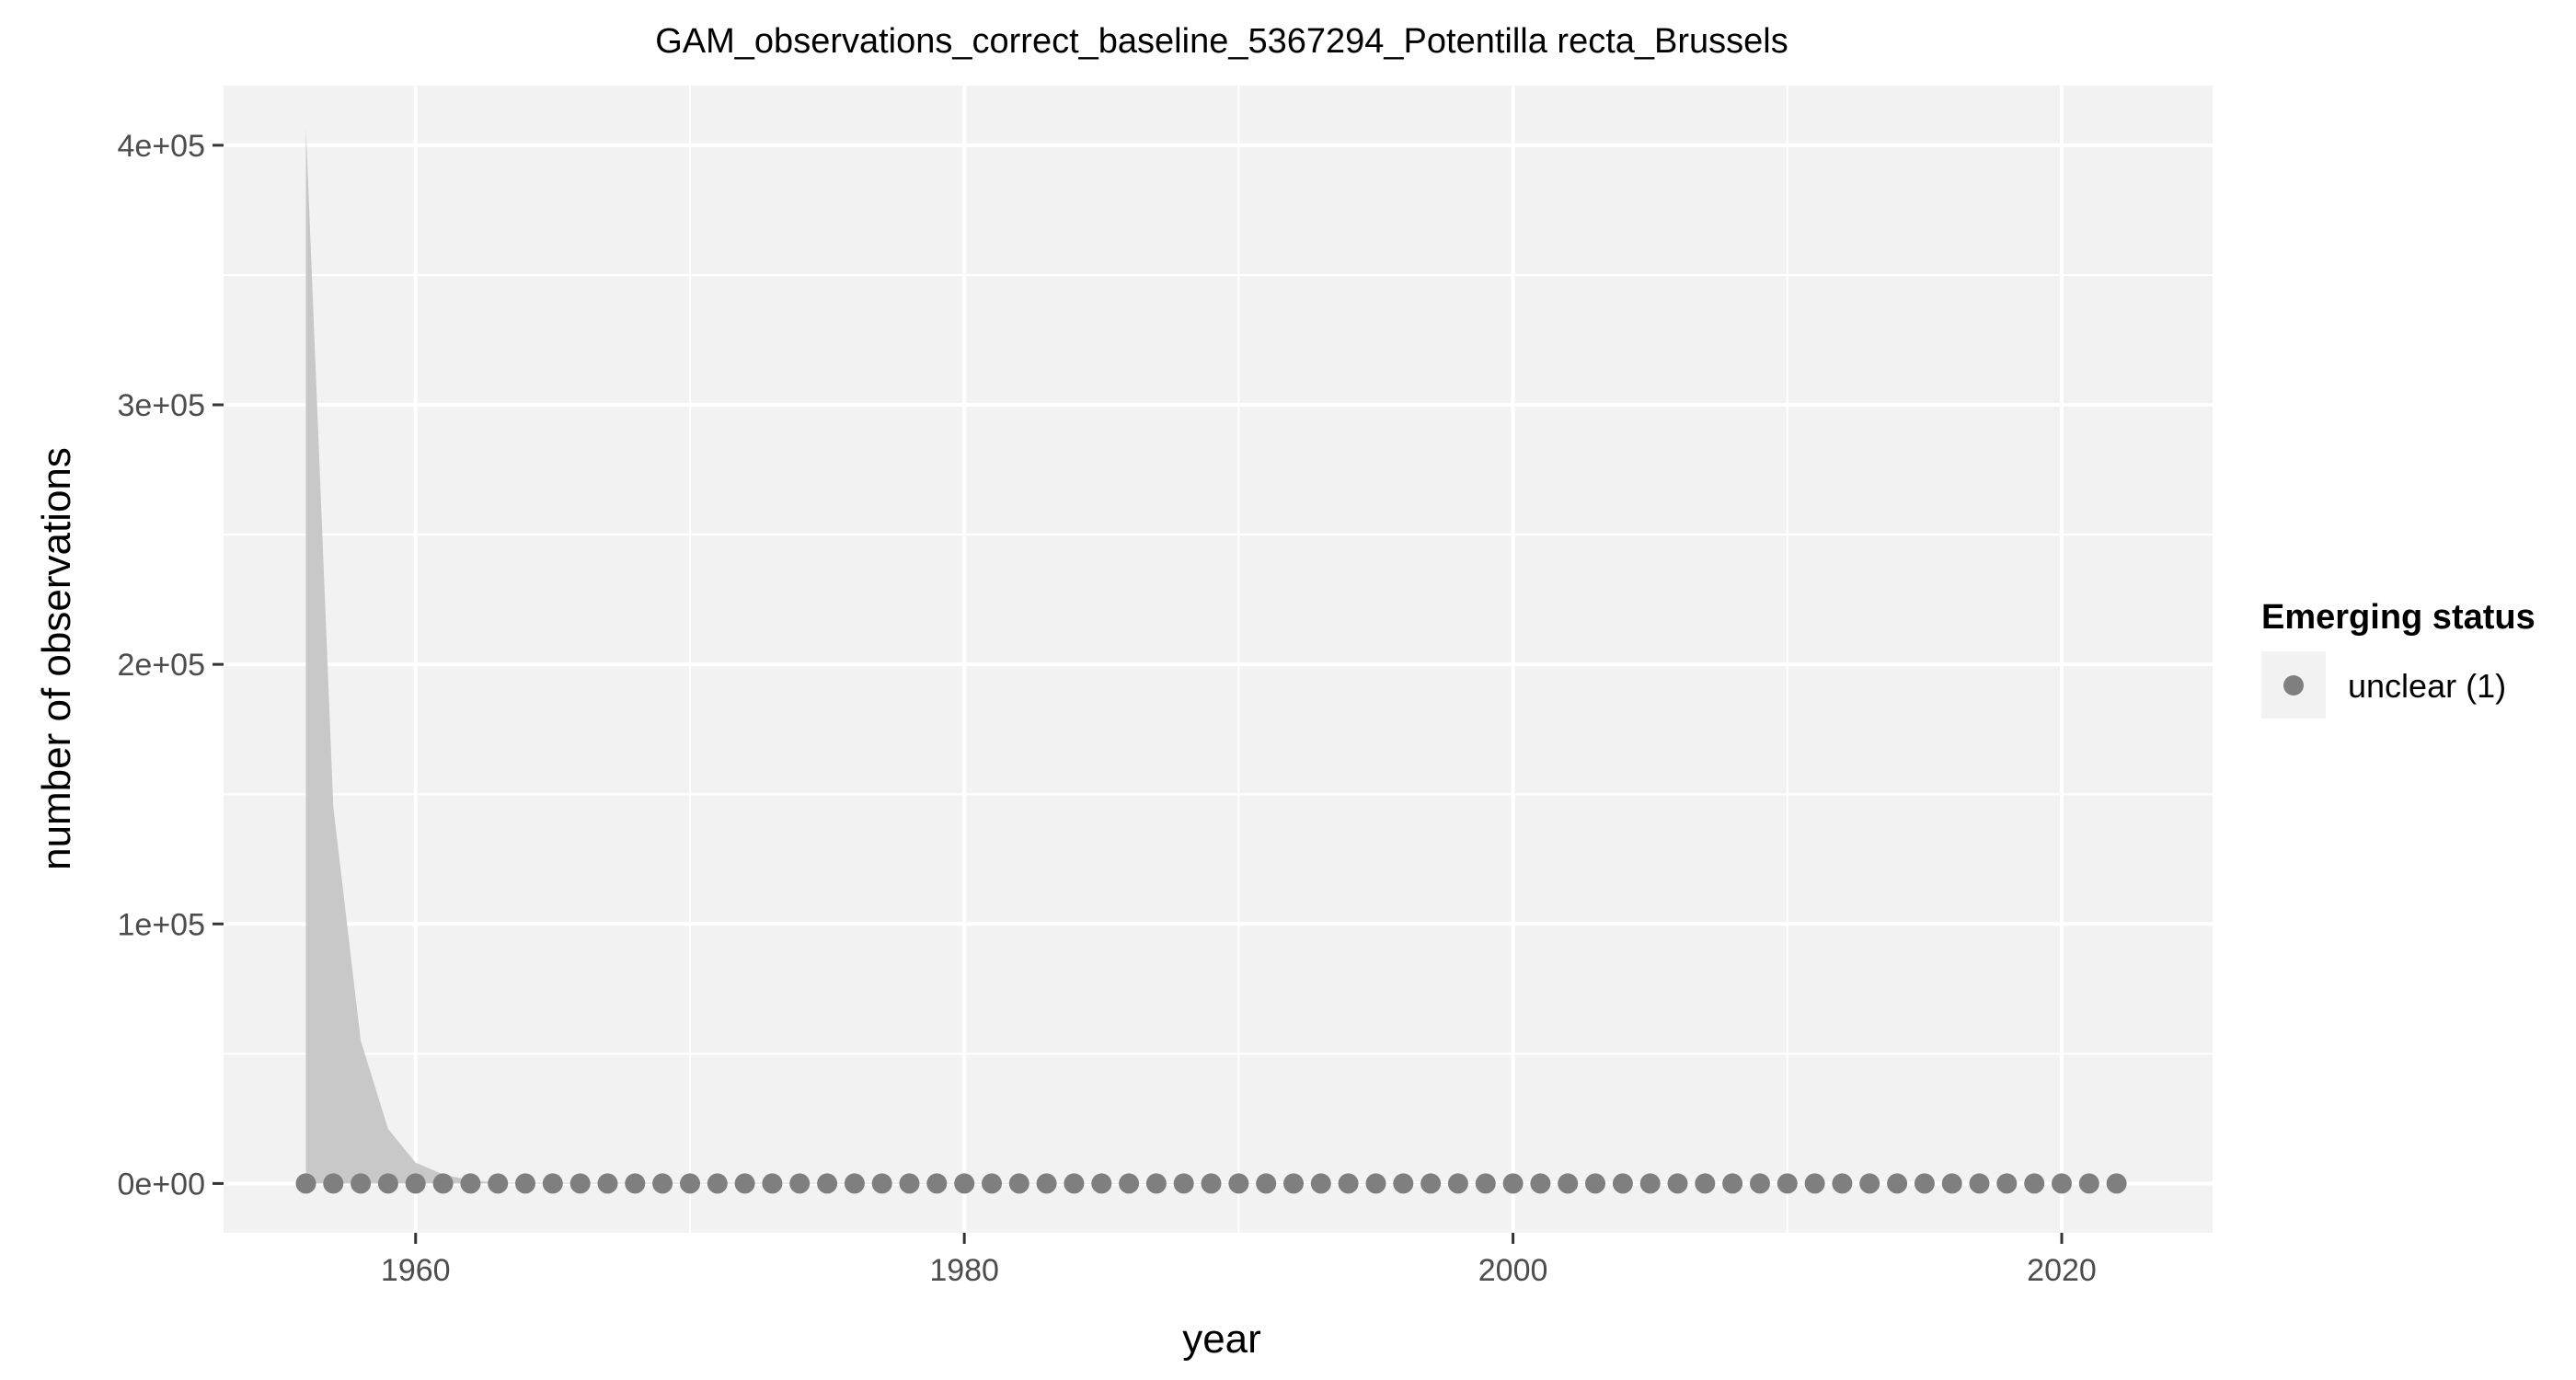 The height and width of the screenshot is (1380, 2576). Describe the element at coordinates (162, 146) in the screenshot. I see `y-tick-label: 4e+05` at that location.